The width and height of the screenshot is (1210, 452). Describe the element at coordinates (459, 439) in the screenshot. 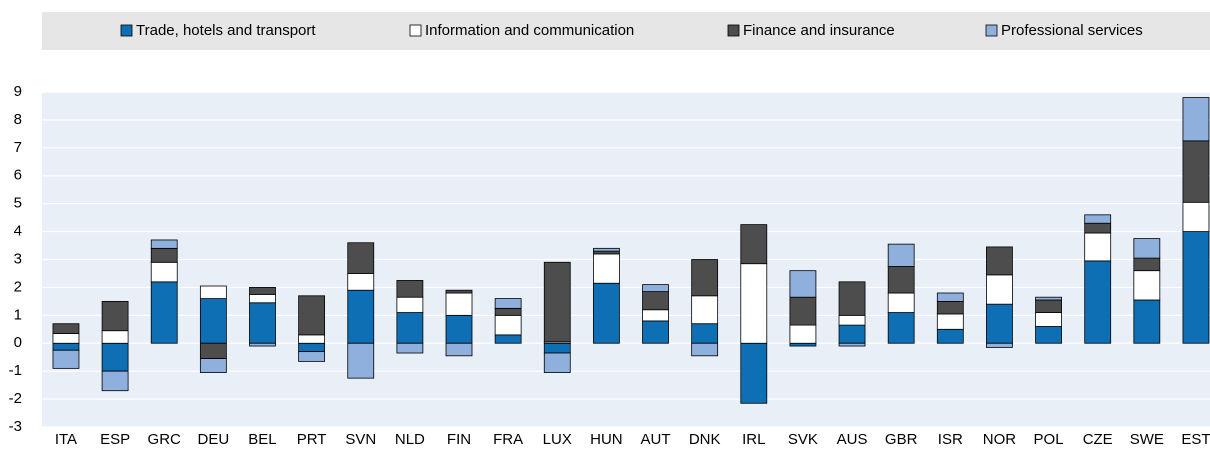

I see `x-tick-label: FIN` at that location.